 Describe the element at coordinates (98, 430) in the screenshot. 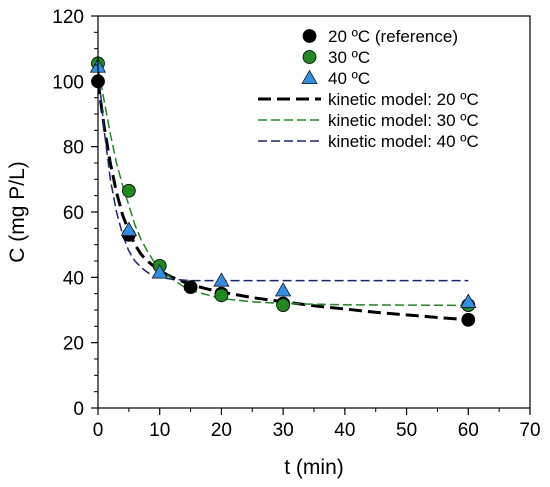

I see `x-tick-label: 0` at that location.